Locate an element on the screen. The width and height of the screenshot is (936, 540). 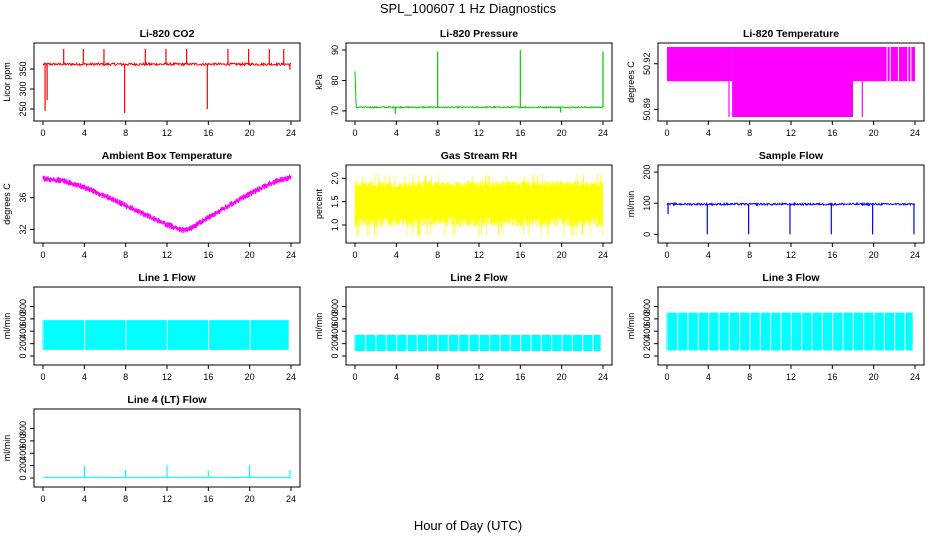
y-tick-label: 200 is located at coordinates (23, 465).